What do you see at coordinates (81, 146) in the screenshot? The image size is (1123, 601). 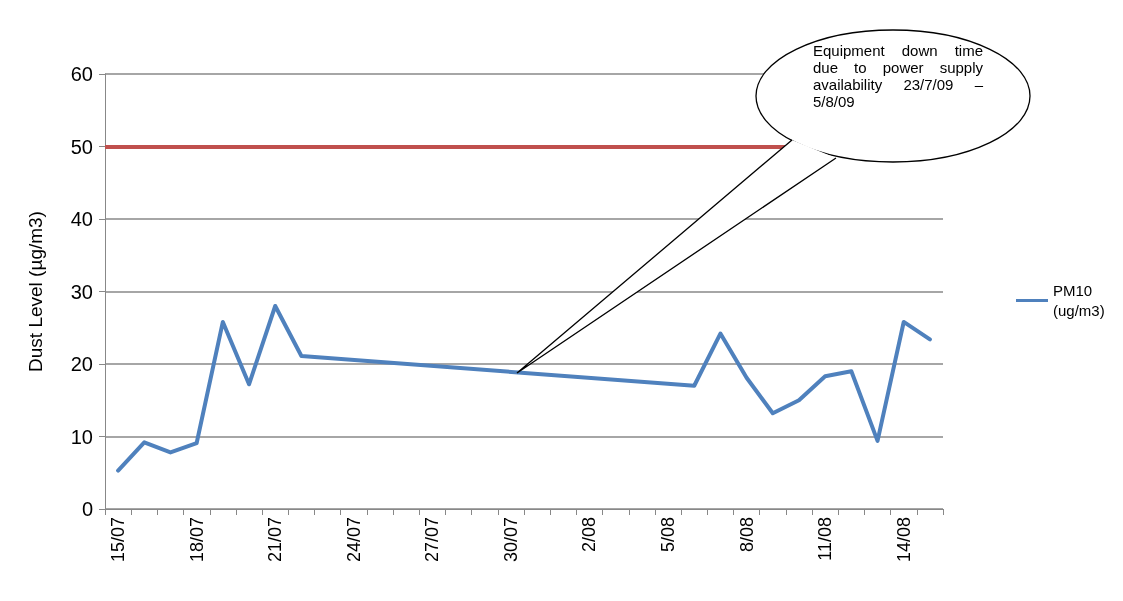 I see `y-tick-label: 50` at bounding box center [81, 146].